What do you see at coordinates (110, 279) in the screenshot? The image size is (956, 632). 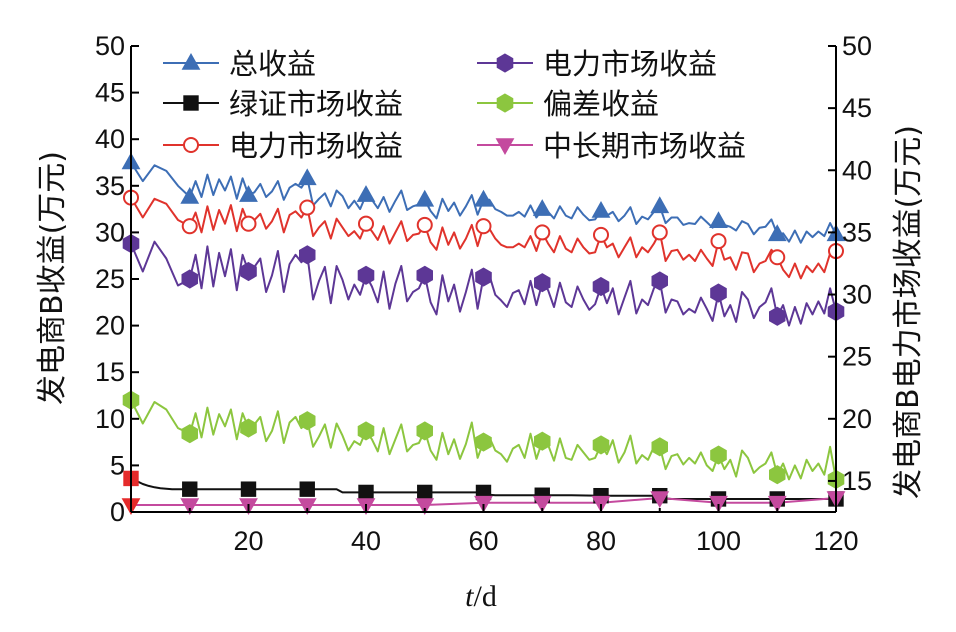 I see `y-left-tick-label: 25` at bounding box center [110, 279].